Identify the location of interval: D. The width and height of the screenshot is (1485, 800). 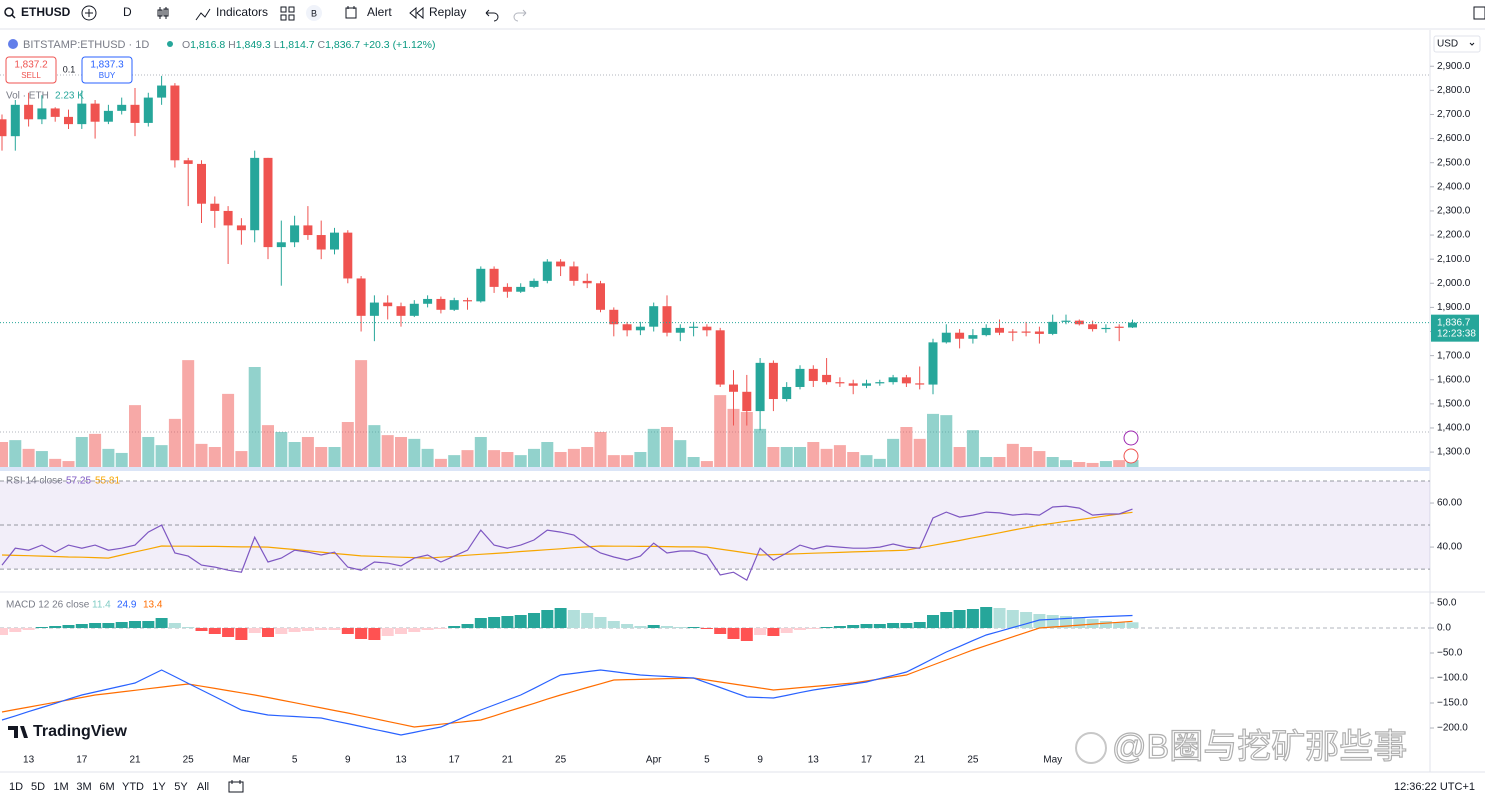
(127, 12).